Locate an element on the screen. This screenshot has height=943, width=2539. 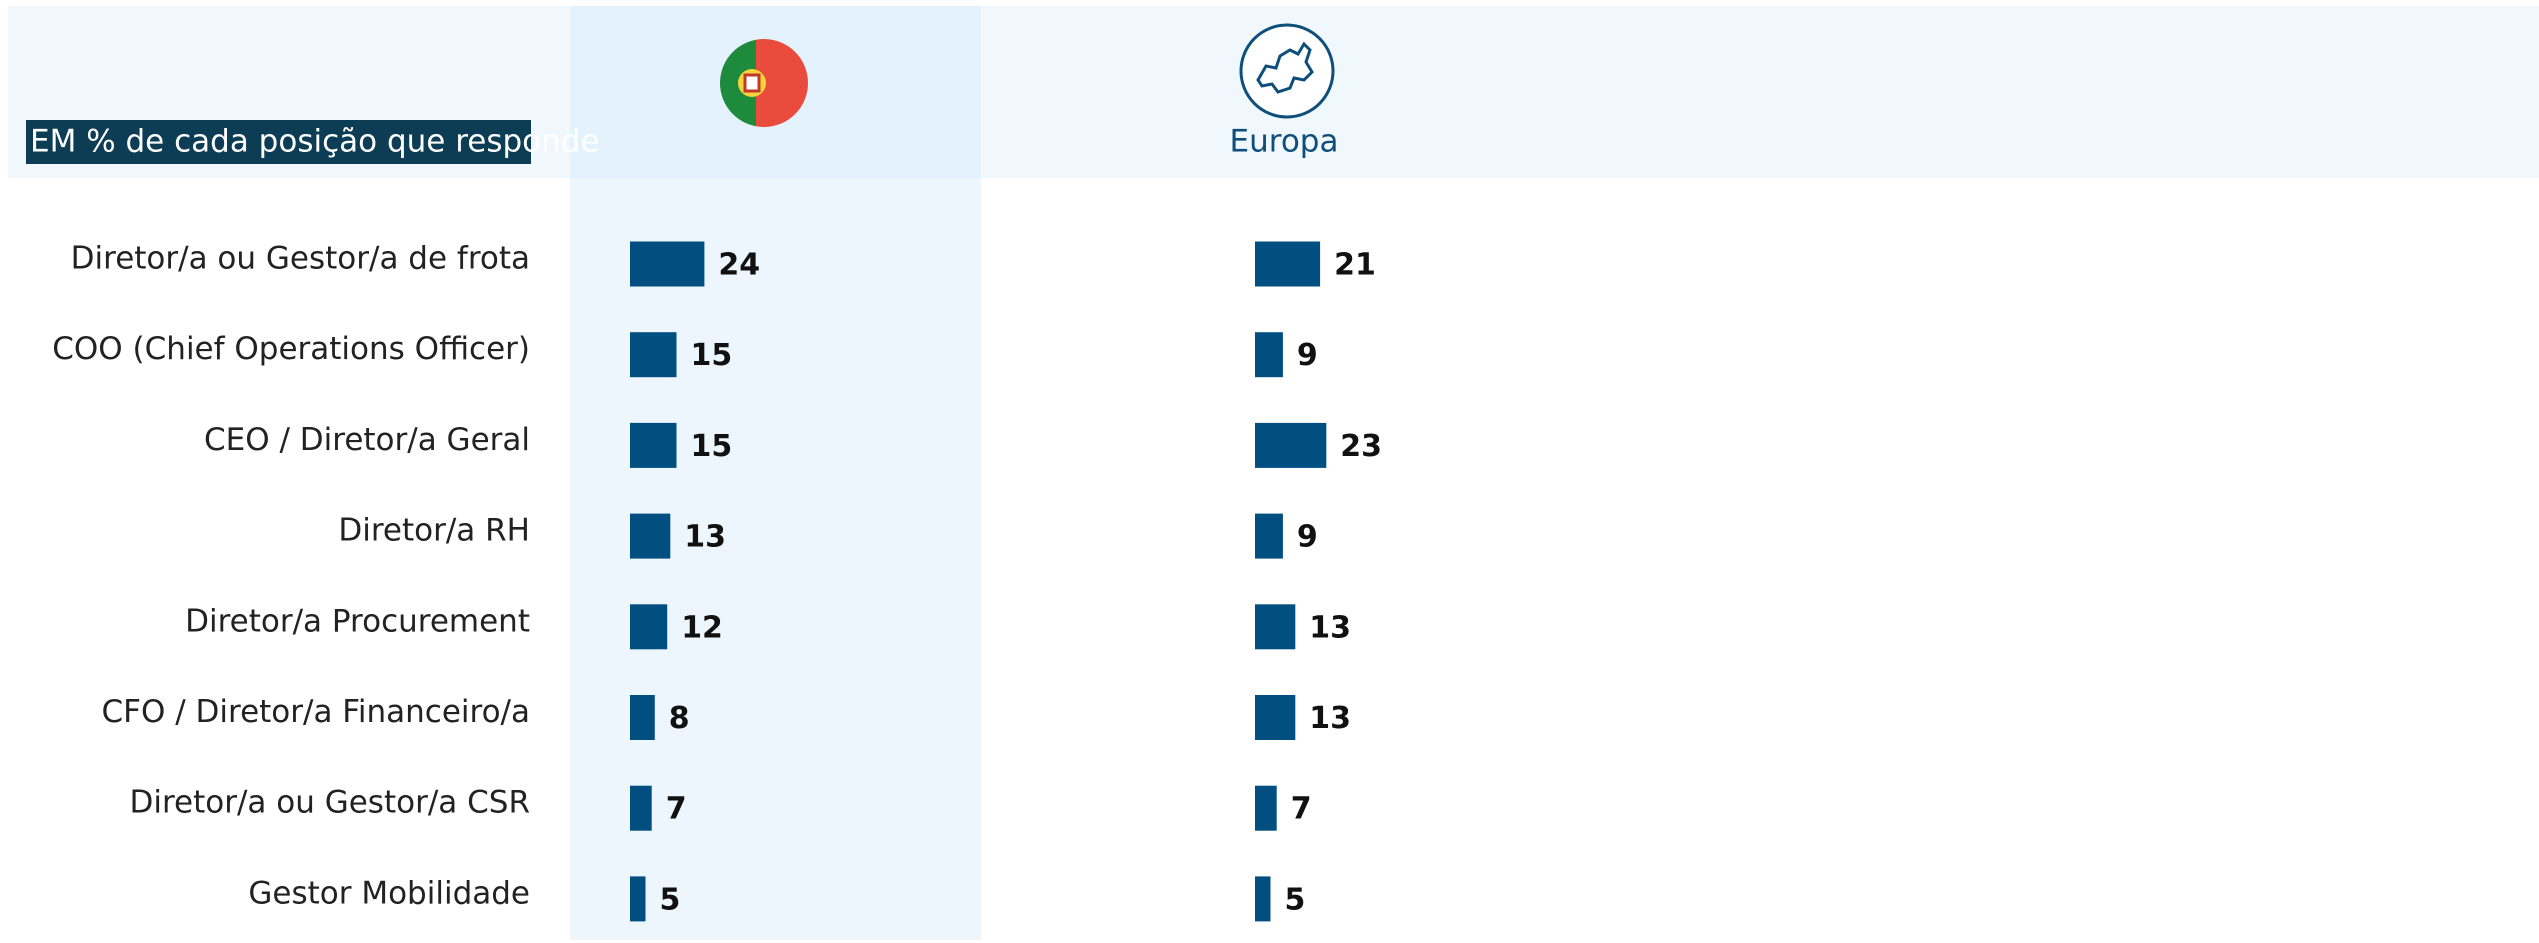
value-label: 23 is located at coordinates (1361, 446).